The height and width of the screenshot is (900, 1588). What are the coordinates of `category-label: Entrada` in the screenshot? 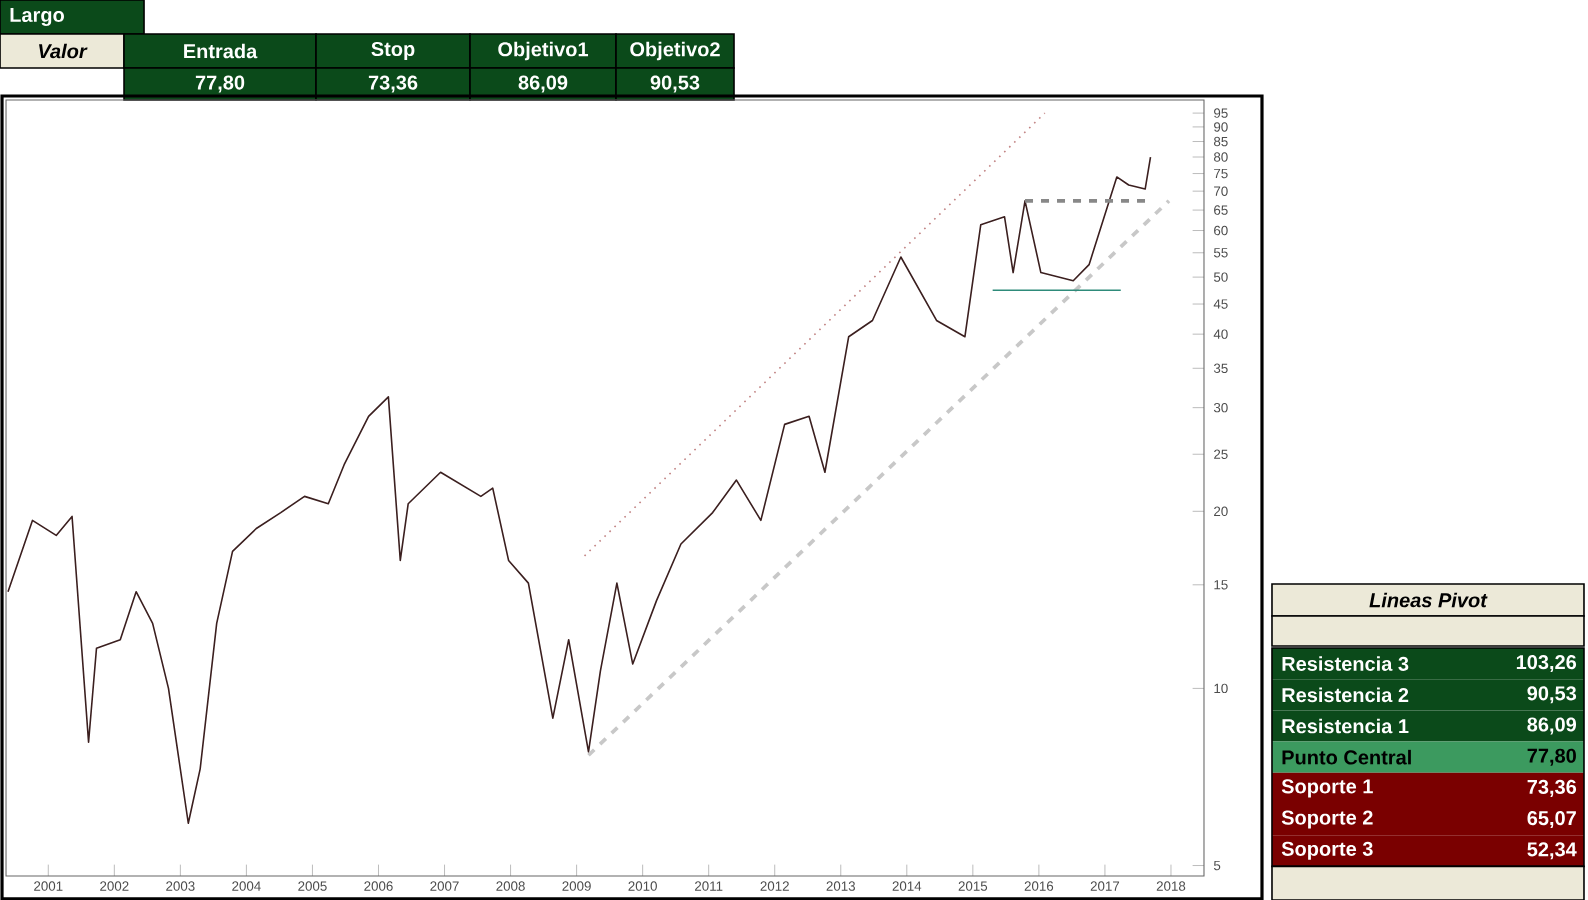 It's located at (221, 51).